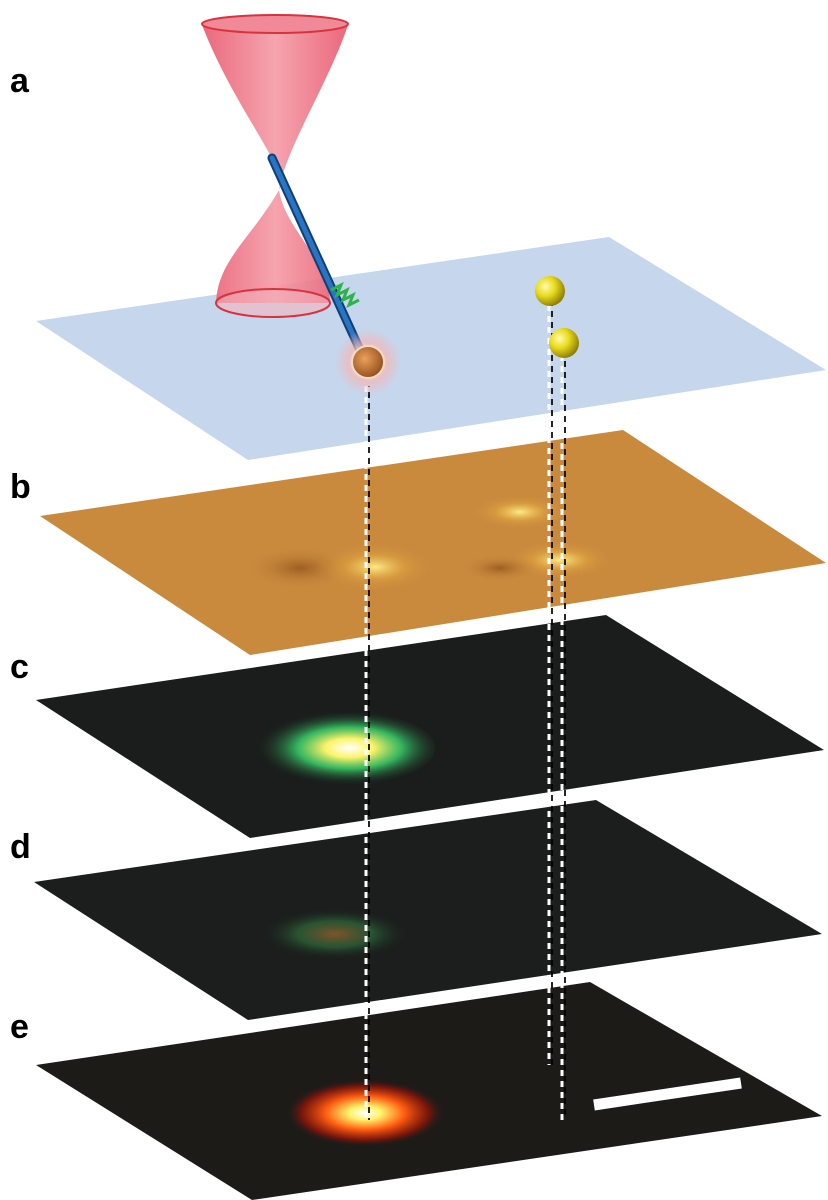 This screenshot has height=1200, width=828. I want to click on emission-spot-d, so click(335, 934).